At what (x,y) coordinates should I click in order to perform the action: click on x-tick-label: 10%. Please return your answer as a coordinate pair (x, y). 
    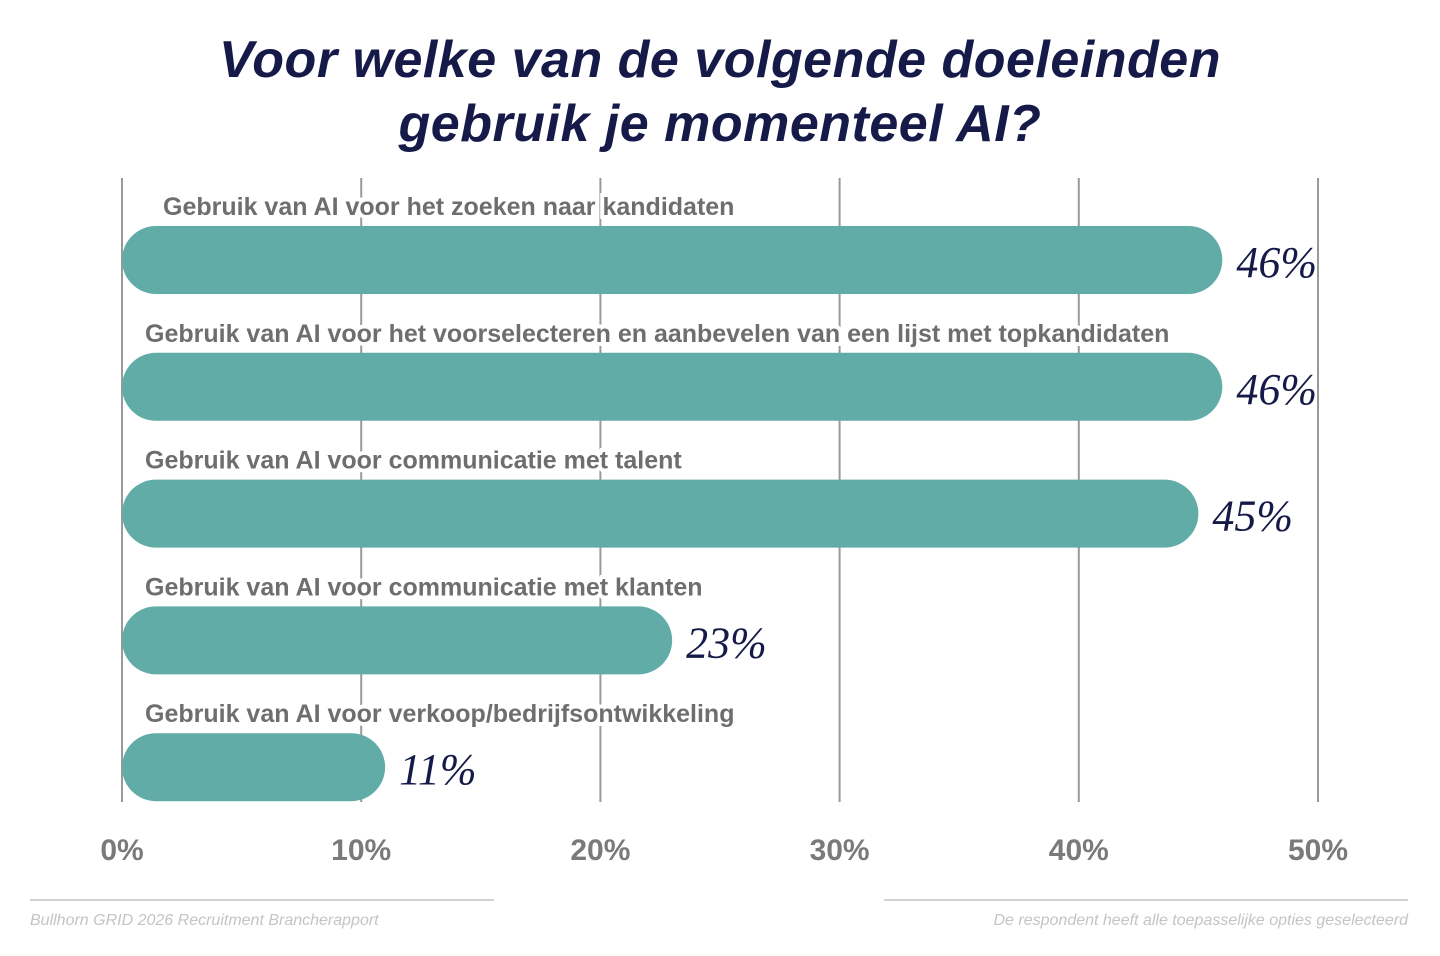
    Looking at the image, I should click on (361, 850).